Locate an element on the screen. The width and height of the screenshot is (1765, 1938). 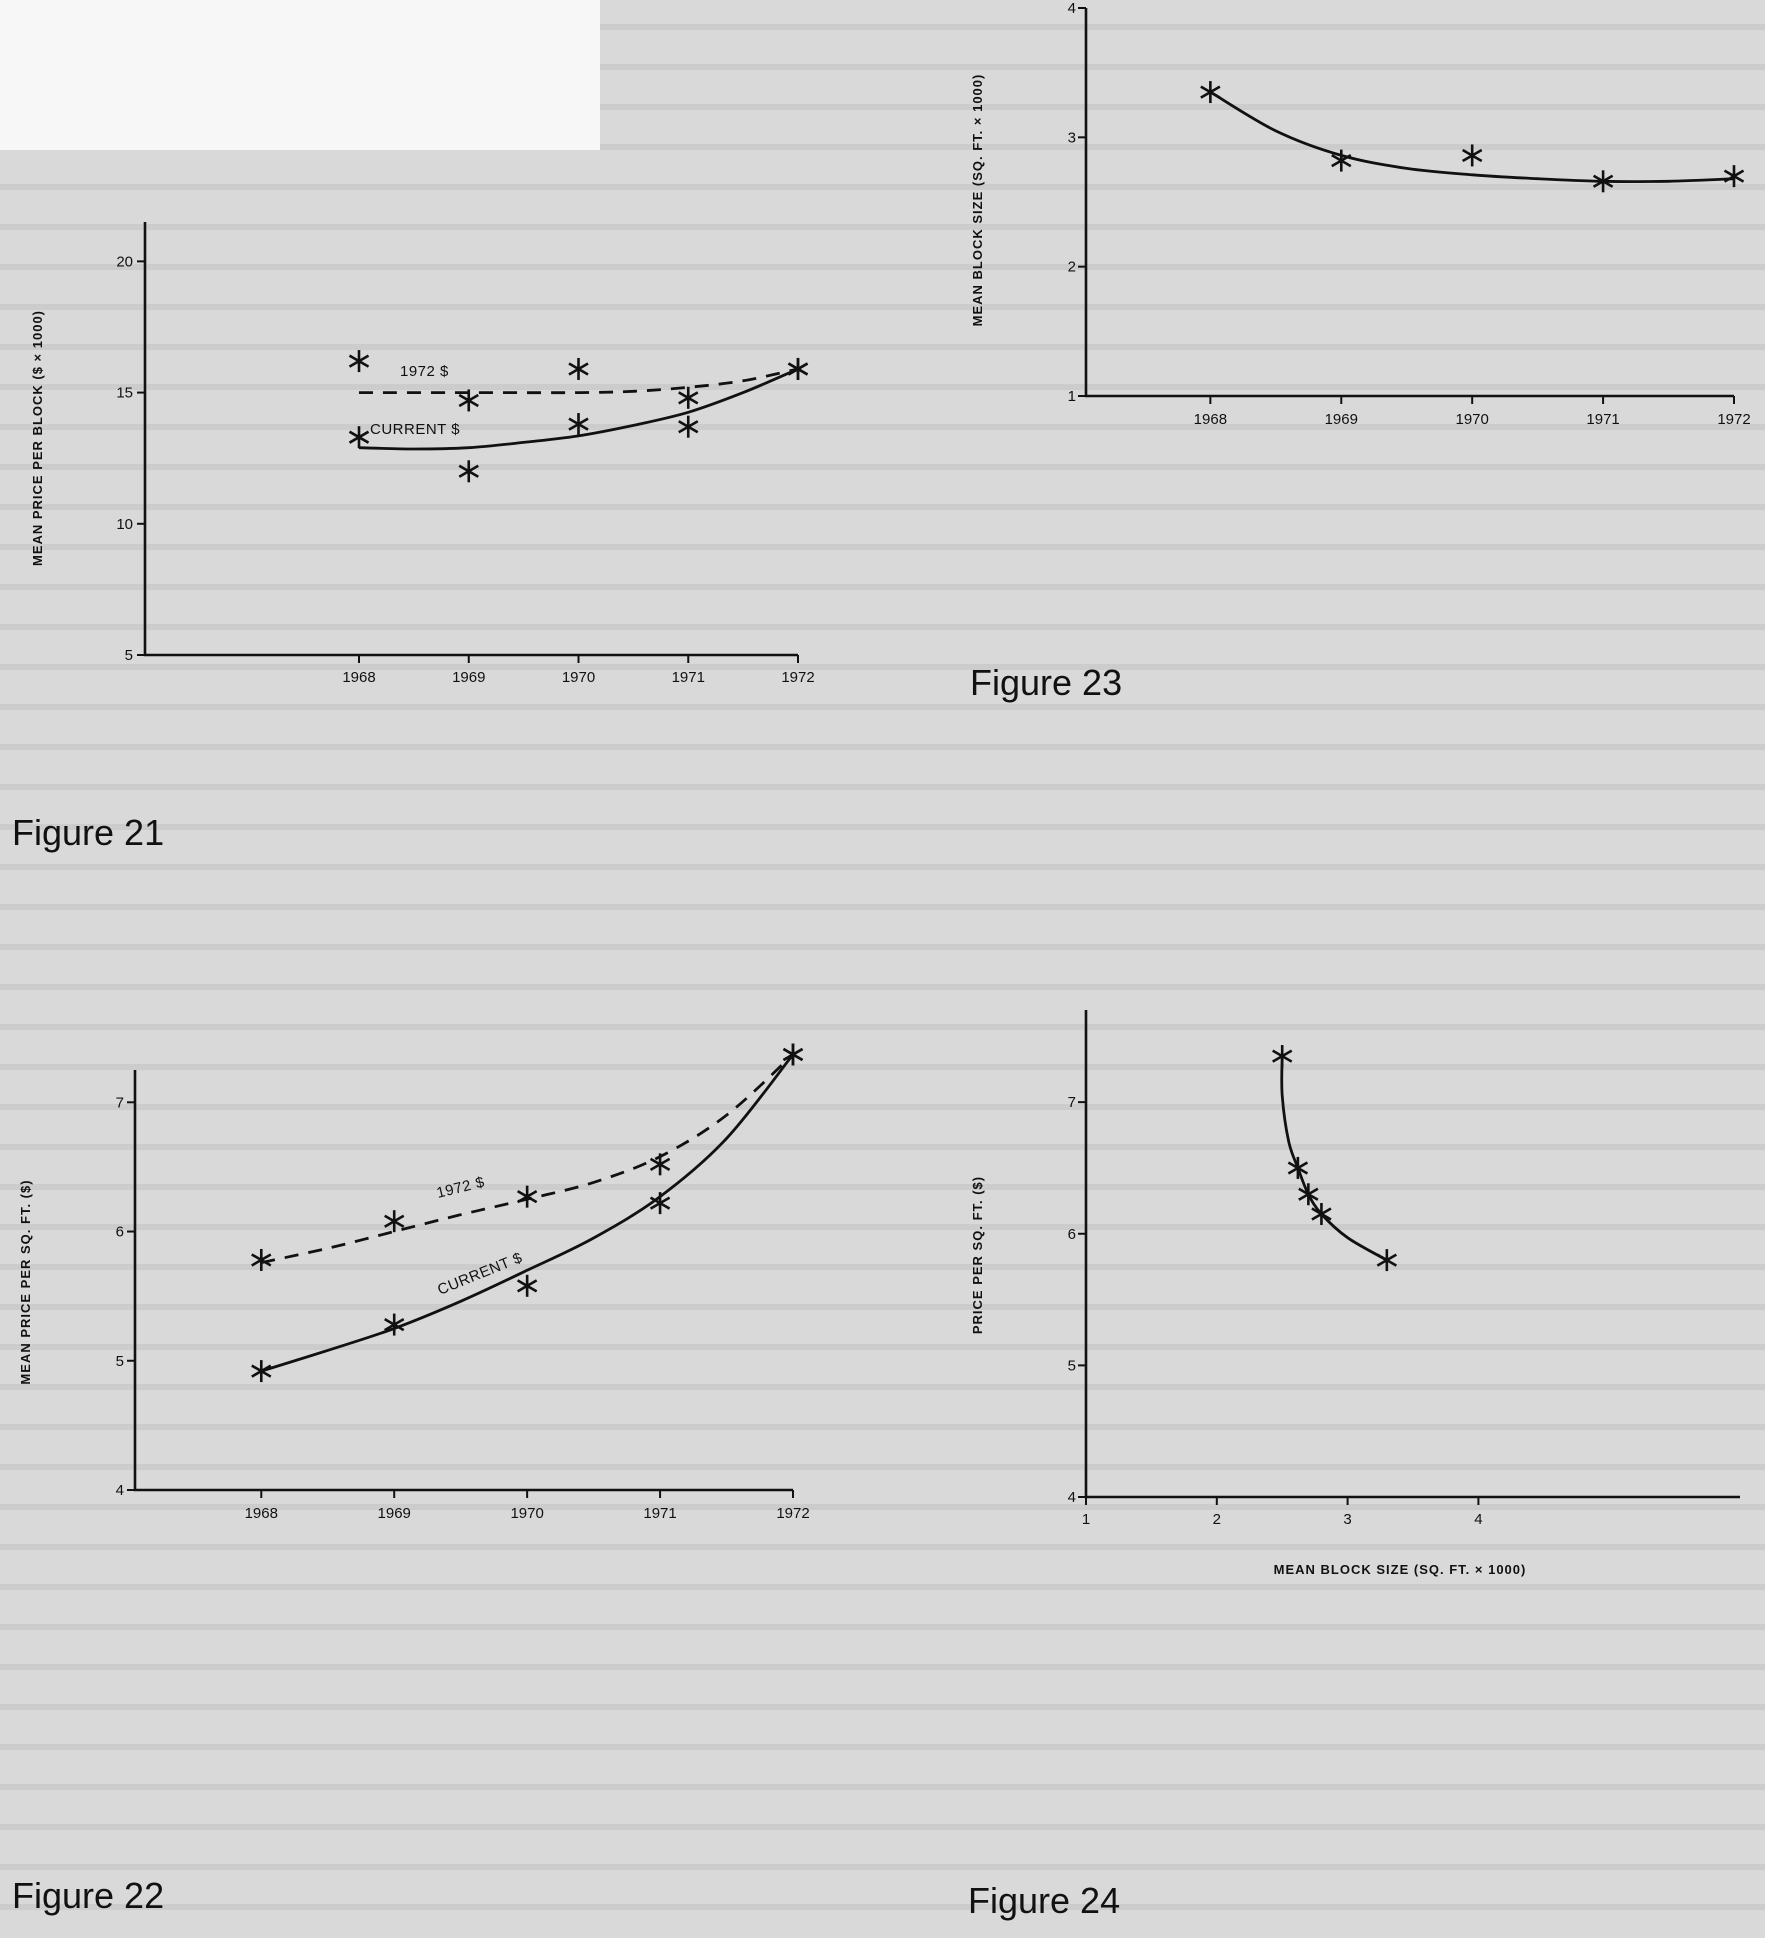
caption-figure-22: Figure 22 is located at coordinates (88, 1895).